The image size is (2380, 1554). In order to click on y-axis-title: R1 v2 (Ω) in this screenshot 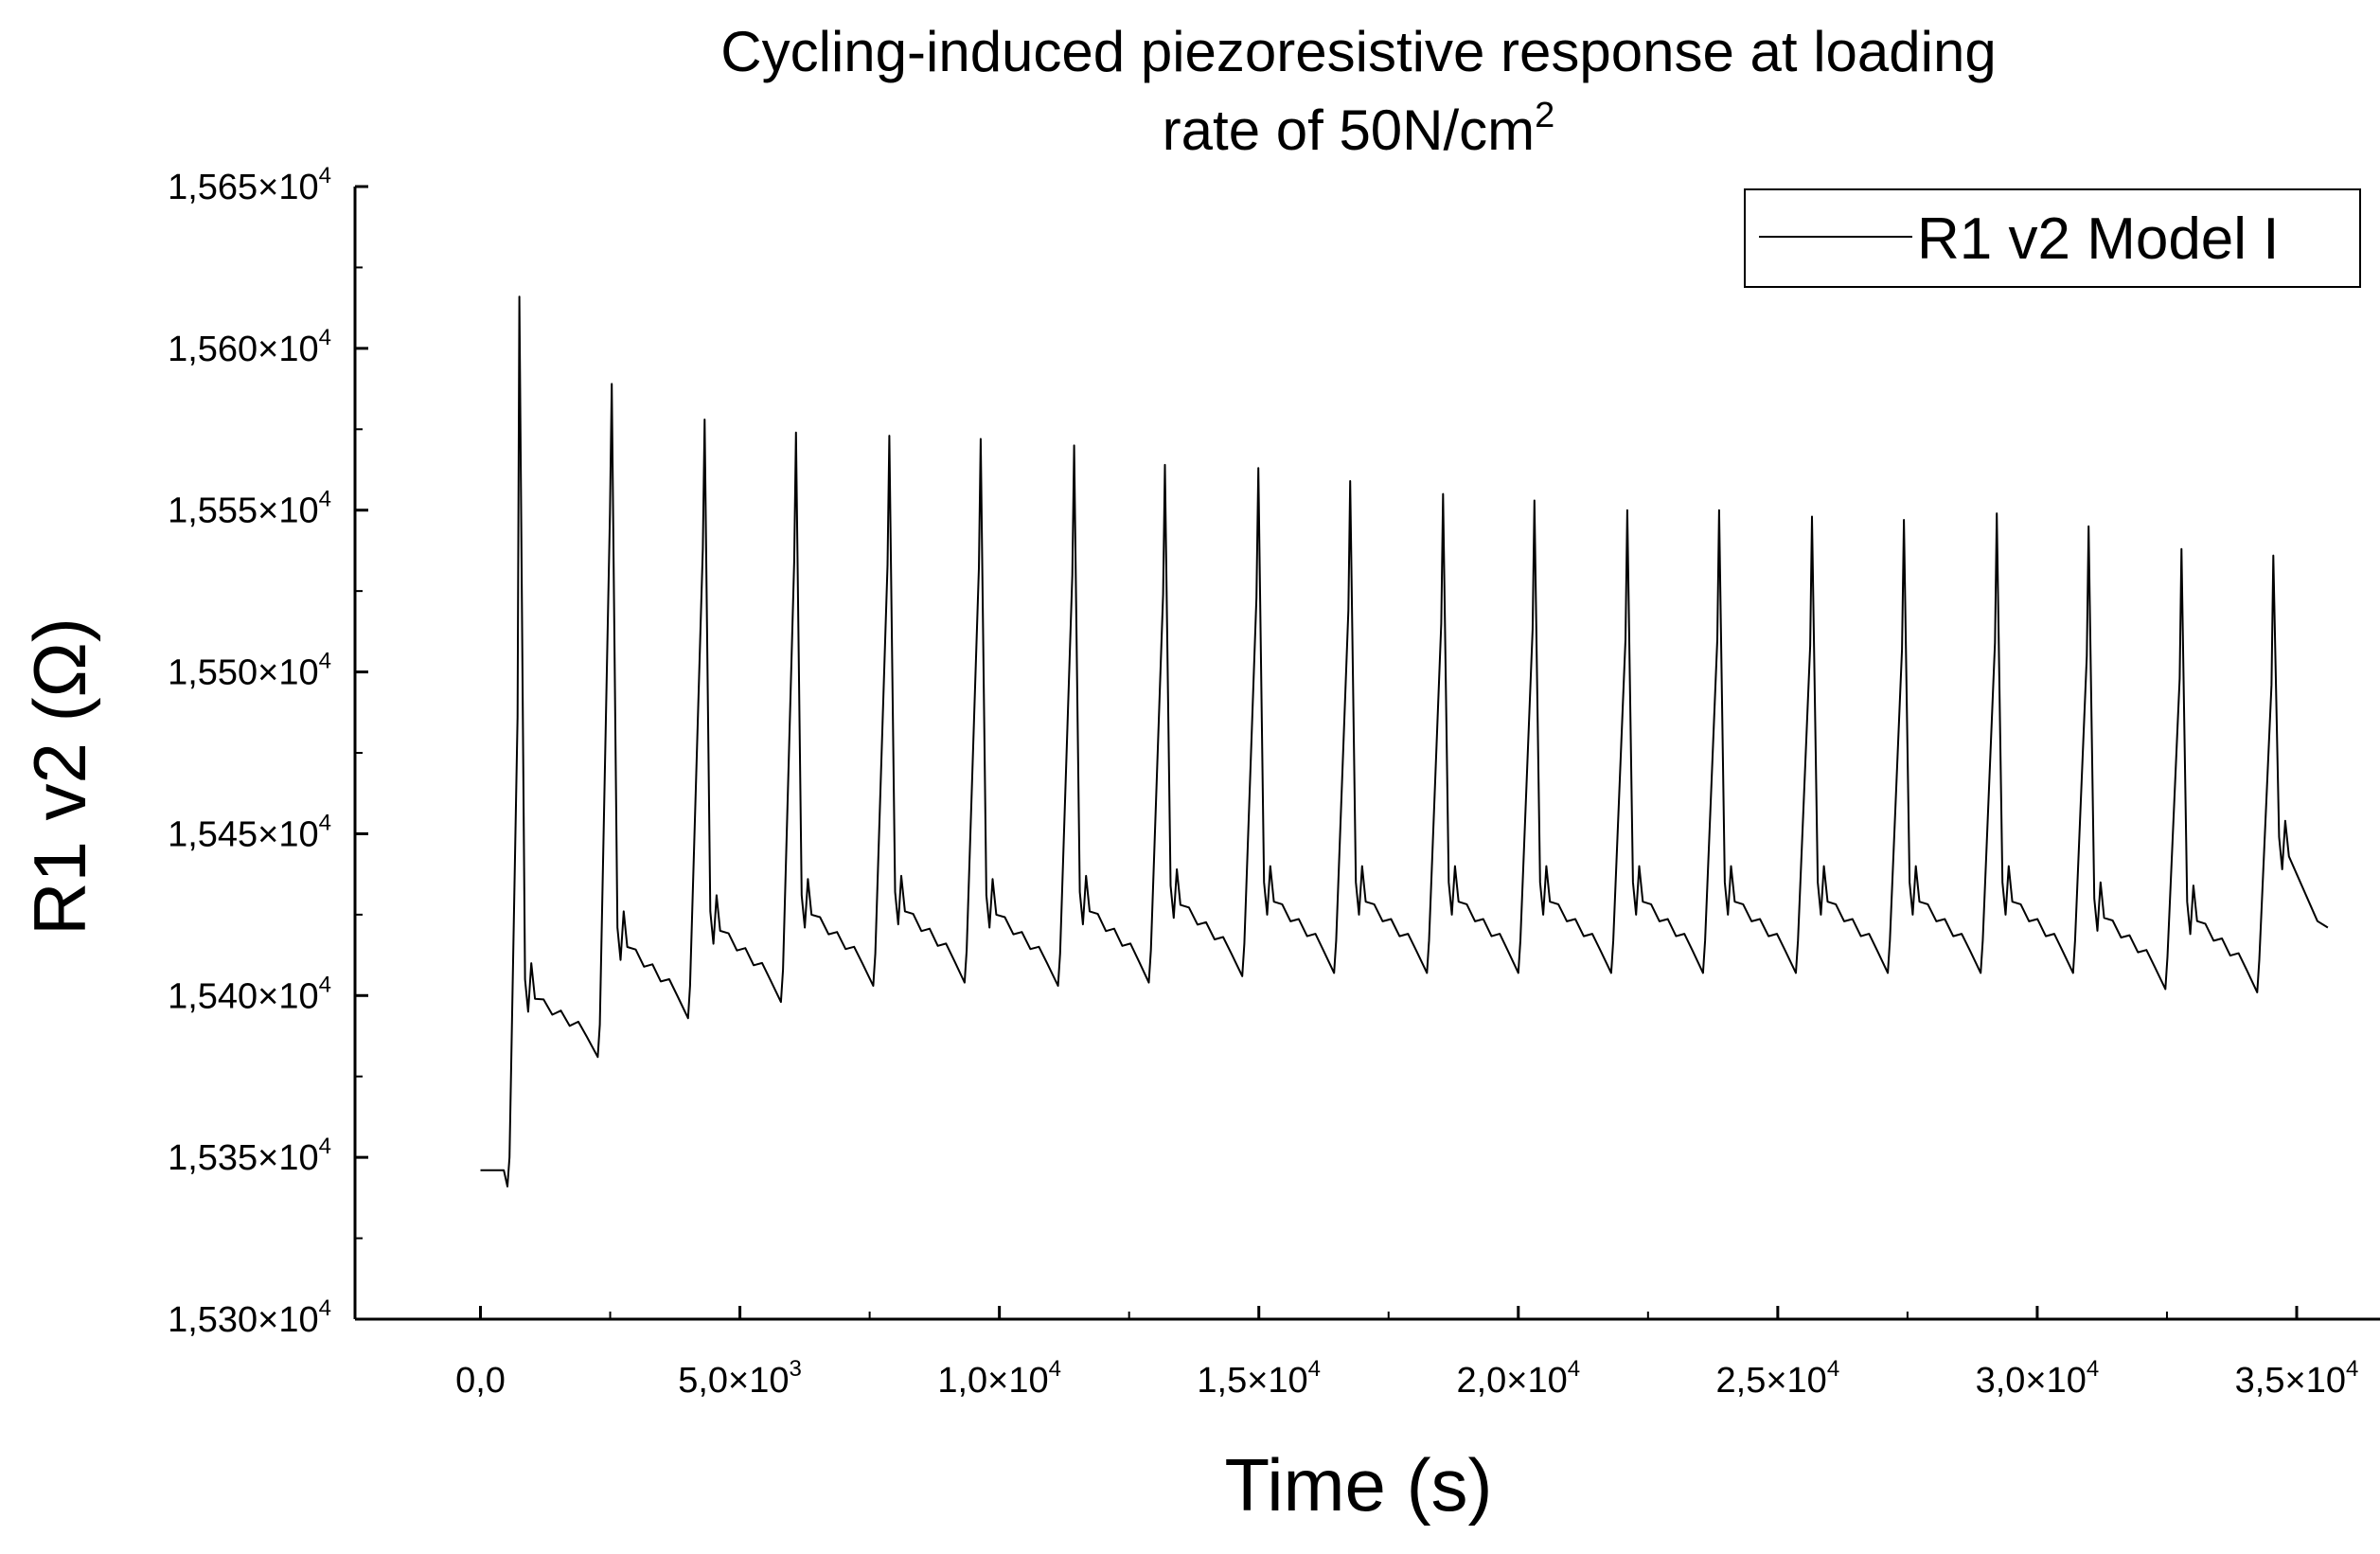, I will do `click(59, 776)`.